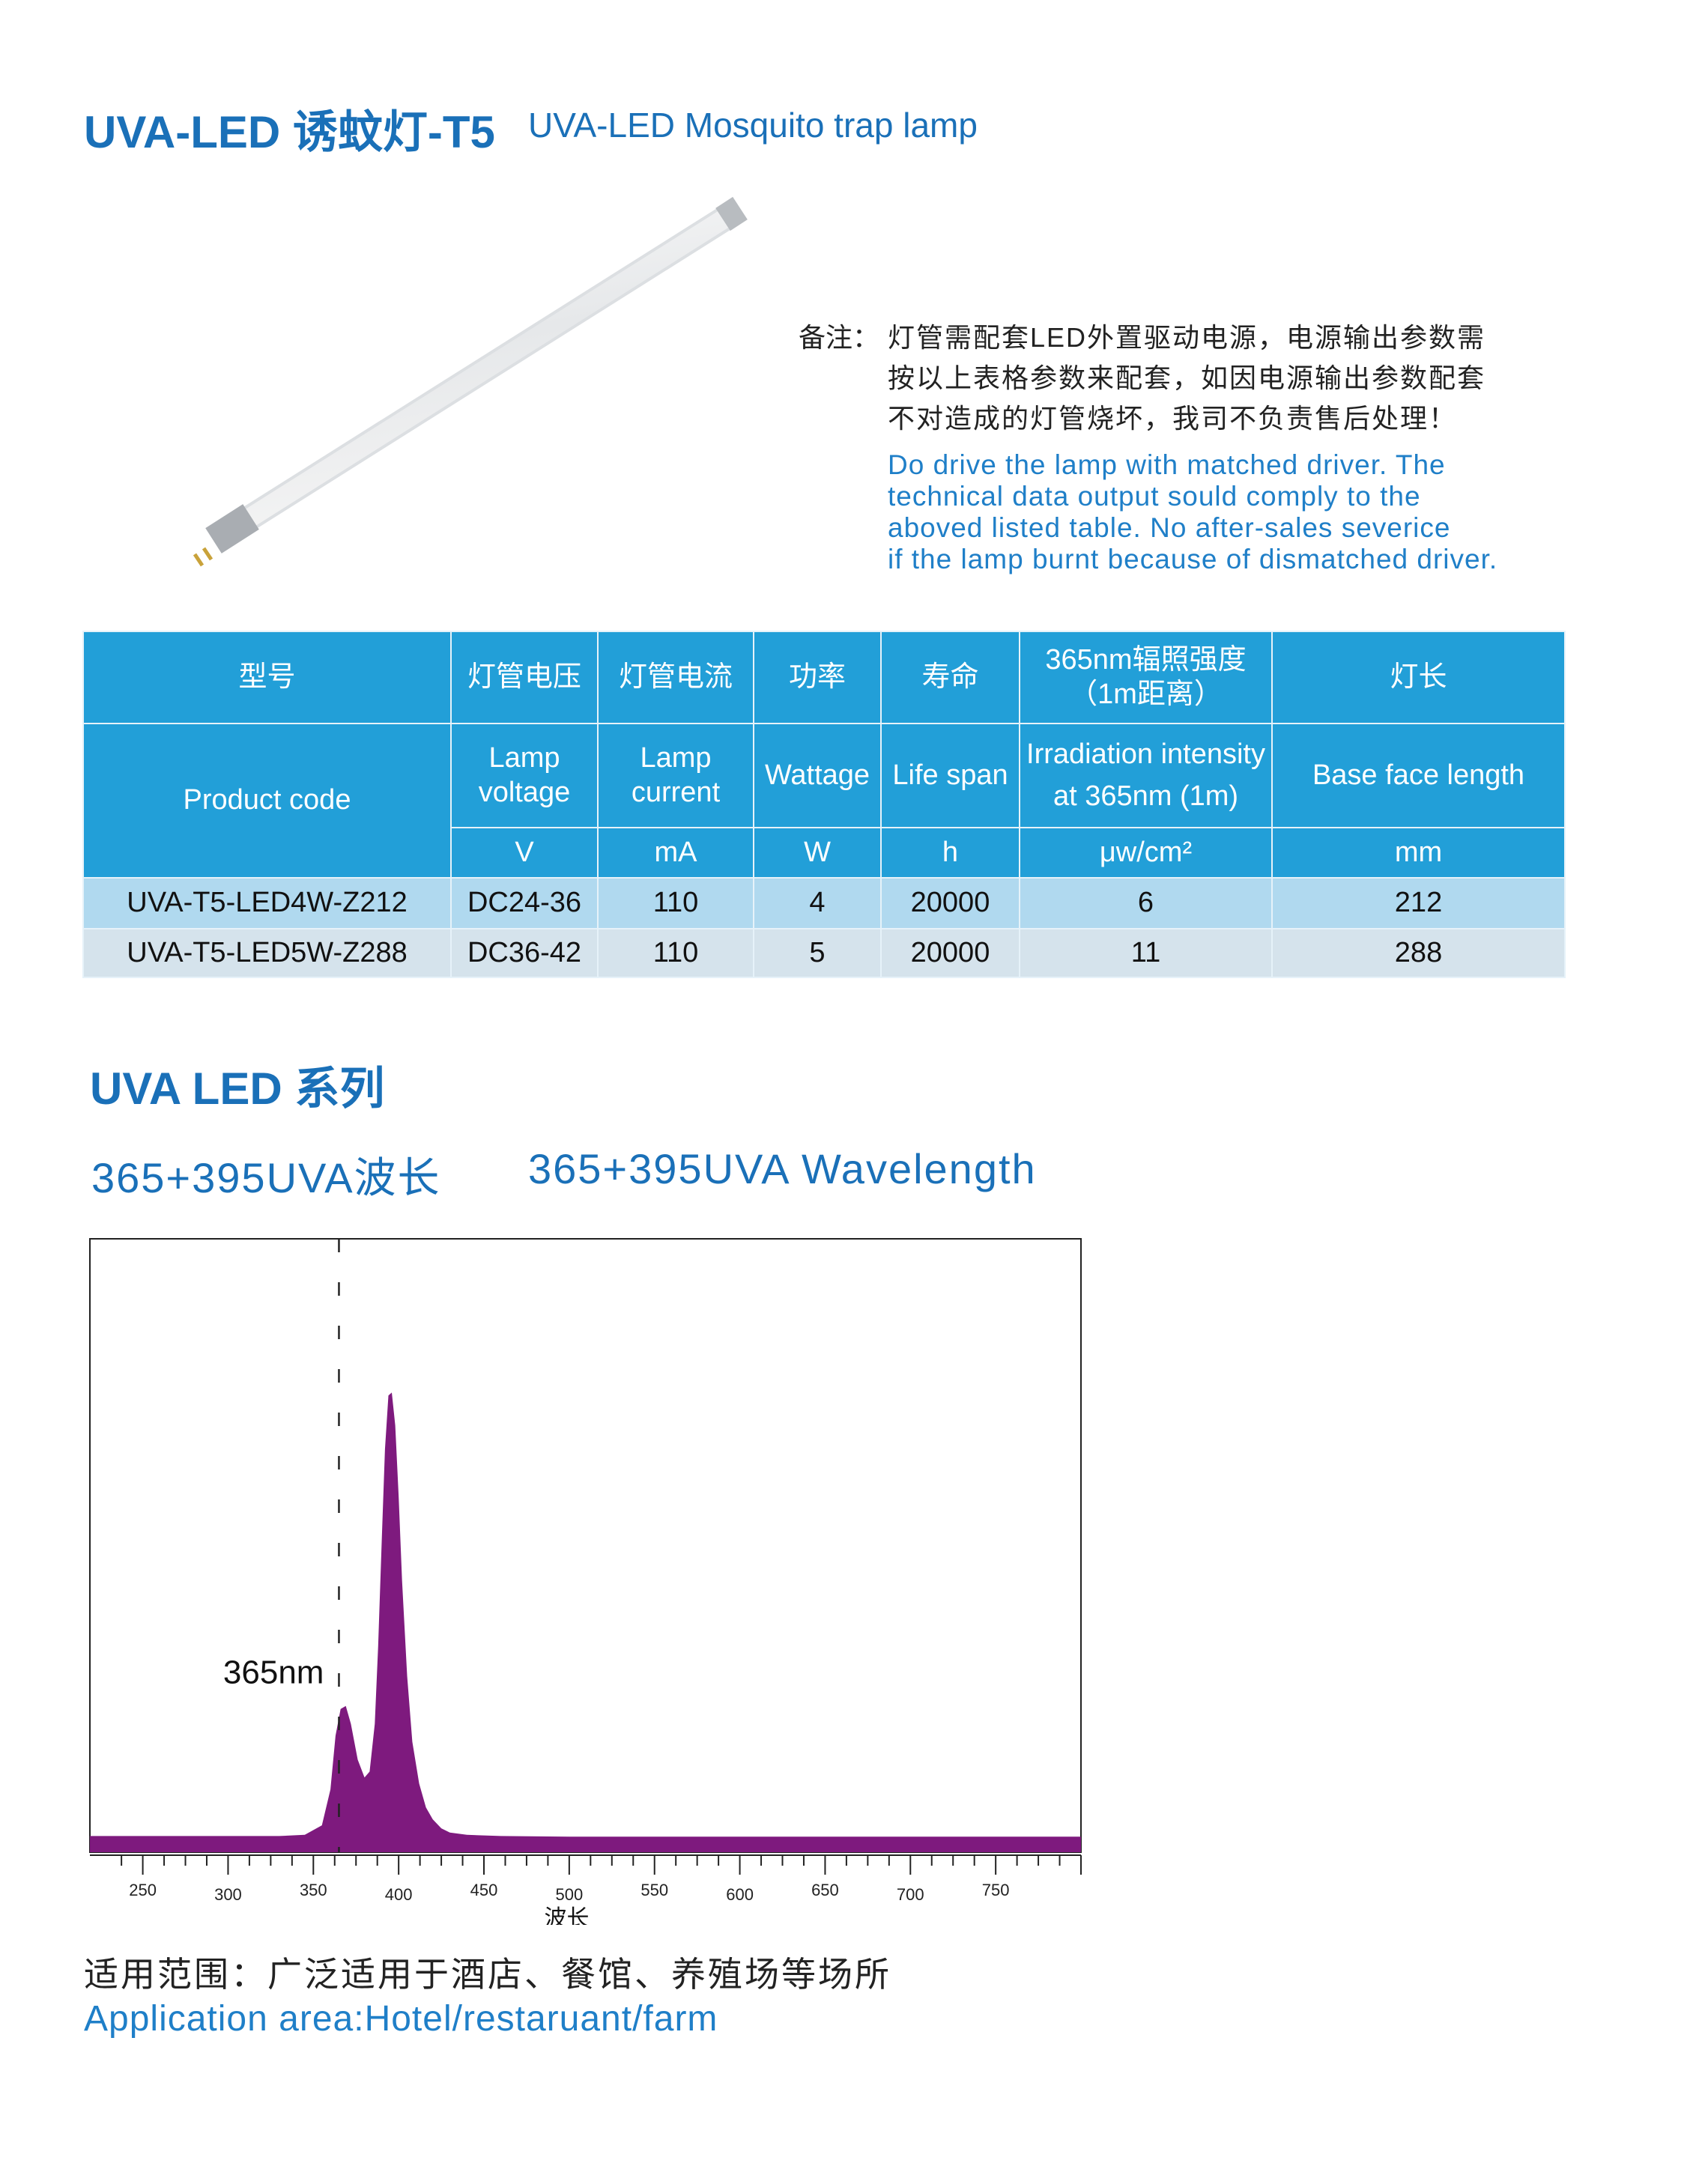 This screenshot has width=1696, height=2184. What do you see at coordinates (1173, 418) in the screenshot?
I see `note-cn-line: 不对造成的灯管烧坏，我司不负责售后处理！` at bounding box center [1173, 418].